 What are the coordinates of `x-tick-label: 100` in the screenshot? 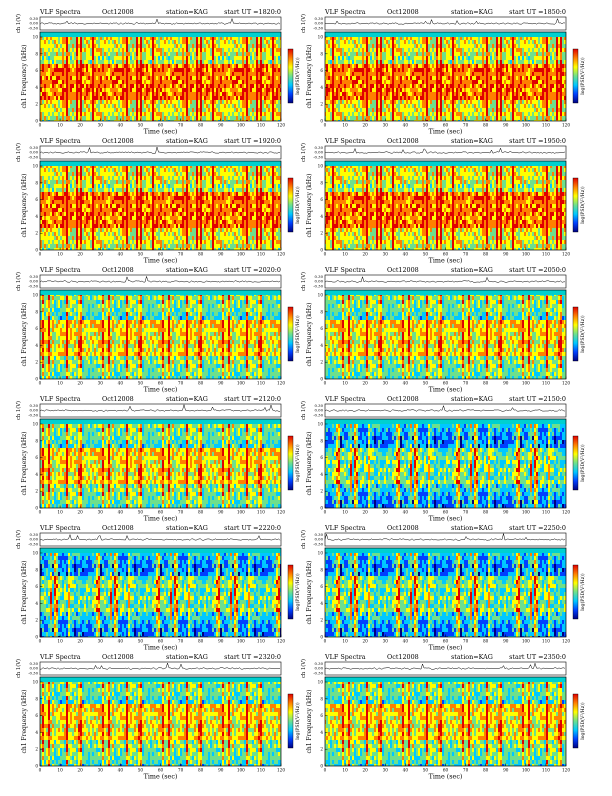 It's located at (526, 770).